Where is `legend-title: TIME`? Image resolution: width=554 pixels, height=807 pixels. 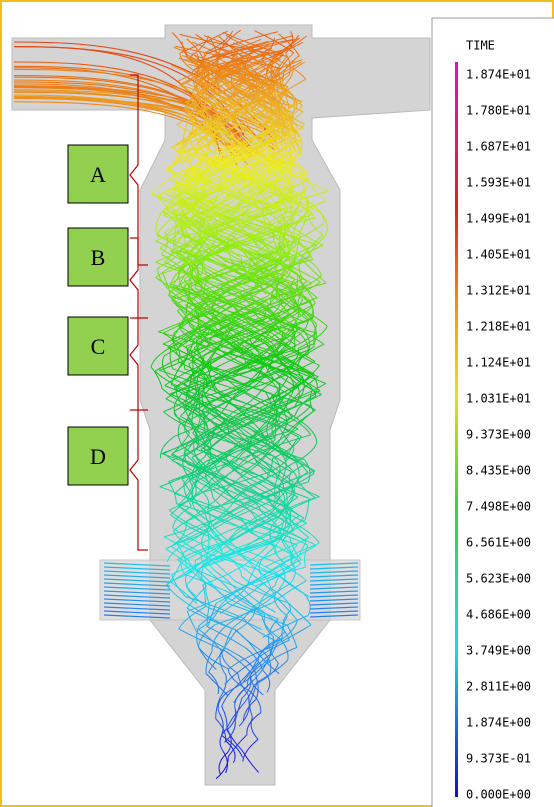
legend-title: TIME is located at coordinates (480, 46).